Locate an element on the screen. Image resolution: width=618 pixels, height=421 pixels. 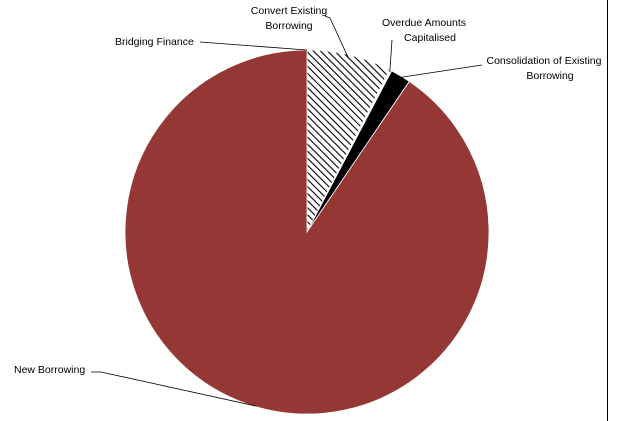
leader-line-consolidation-of-existing-borrowing is located at coordinates (441, 71).